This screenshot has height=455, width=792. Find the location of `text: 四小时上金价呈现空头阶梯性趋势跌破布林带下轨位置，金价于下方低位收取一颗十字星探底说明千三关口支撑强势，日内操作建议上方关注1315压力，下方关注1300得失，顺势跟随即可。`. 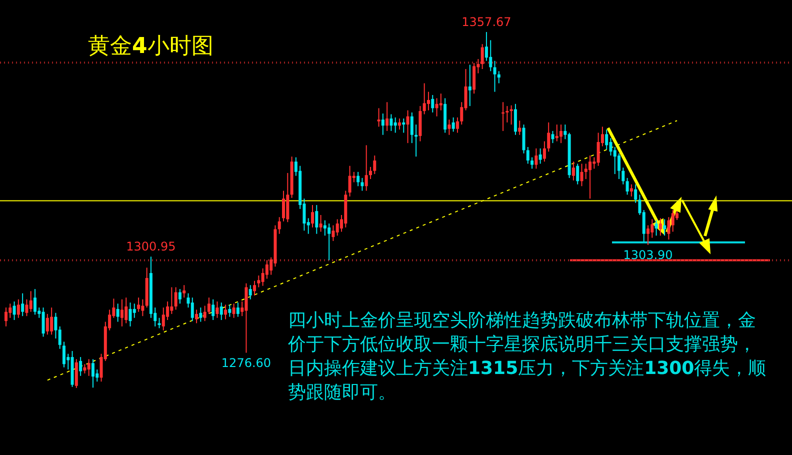

text: 四小时上金价呈现空头阶梯性趋势跌破布林带下轨位置，金价于下方低位收取一颗十字星探底说明千三关口支撑强势，日内操作建议上方关注1315压力，下方关注1300得失，顺势跟随即可。 is located at coordinates (527, 356).